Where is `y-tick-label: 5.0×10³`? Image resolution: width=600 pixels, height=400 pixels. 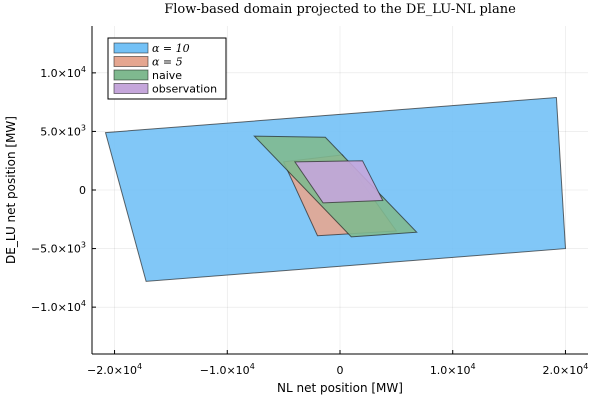
y-tick-label: 5.0×10³ is located at coordinates (63, 130).